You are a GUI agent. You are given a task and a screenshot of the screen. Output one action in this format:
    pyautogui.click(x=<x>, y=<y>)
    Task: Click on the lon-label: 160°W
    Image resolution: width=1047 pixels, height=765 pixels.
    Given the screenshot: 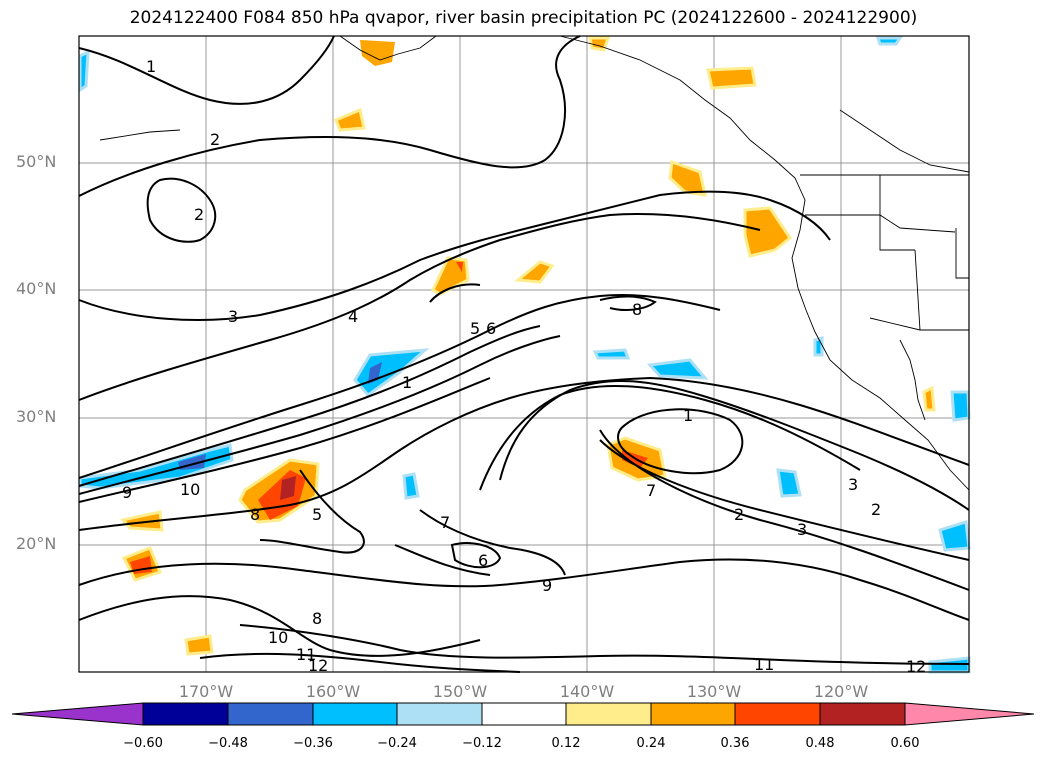 What is the action you would take?
    pyautogui.click(x=333, y=691)
    